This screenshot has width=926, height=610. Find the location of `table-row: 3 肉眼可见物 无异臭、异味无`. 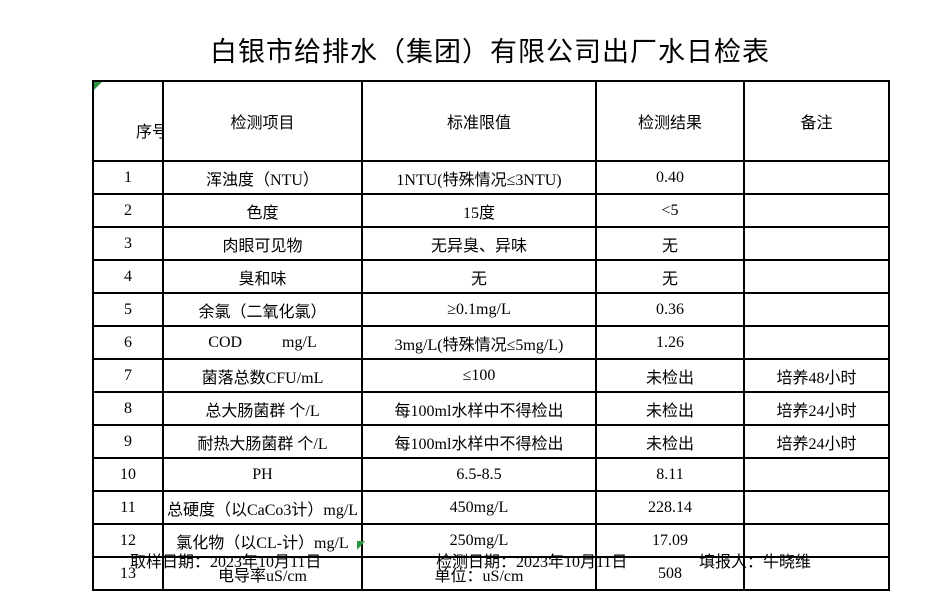

table-row: 3 肉眼可见物 无异臭、异味无 is located at coordinates (491, 243).